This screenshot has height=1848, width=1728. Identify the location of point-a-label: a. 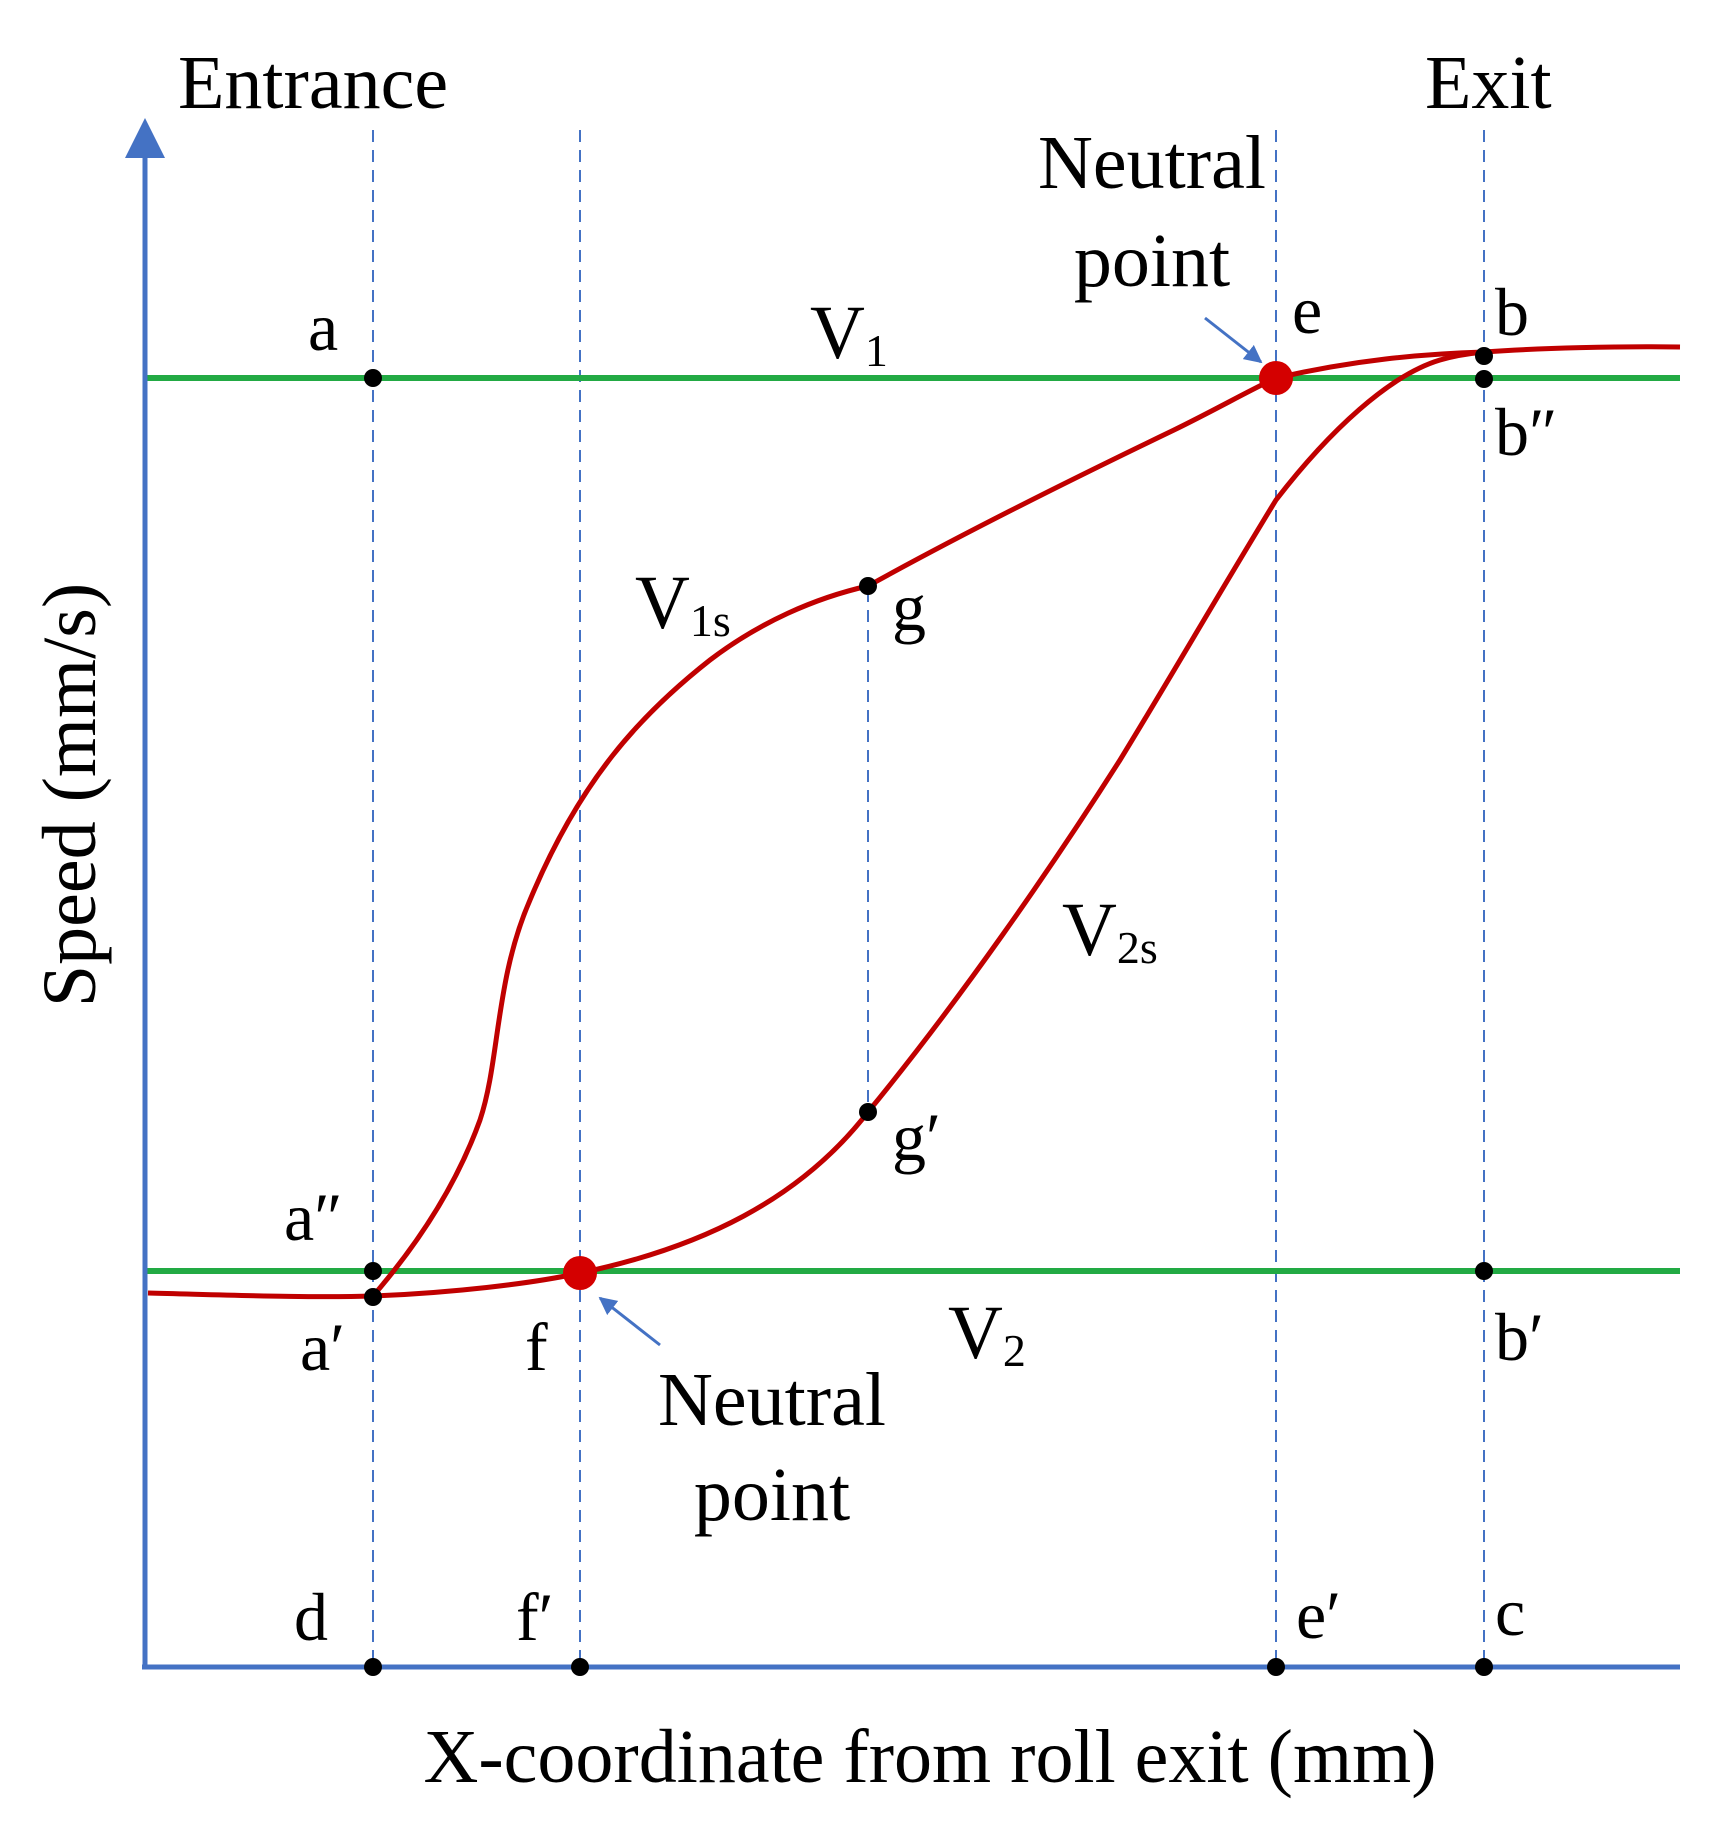
(323, 327).